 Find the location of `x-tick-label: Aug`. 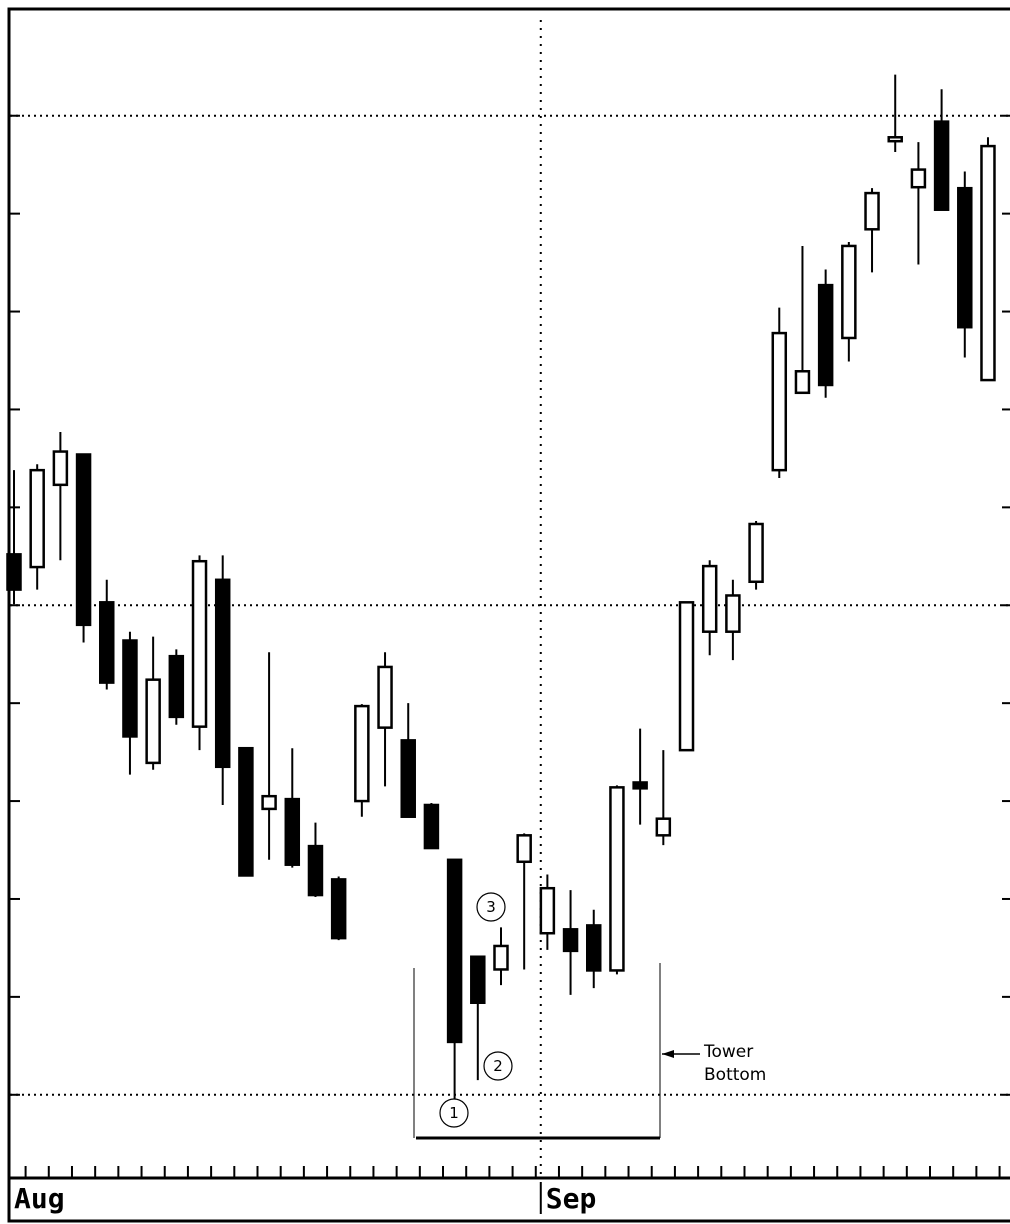

x-tick-label: Aug is located at coordinates (39, 1198).